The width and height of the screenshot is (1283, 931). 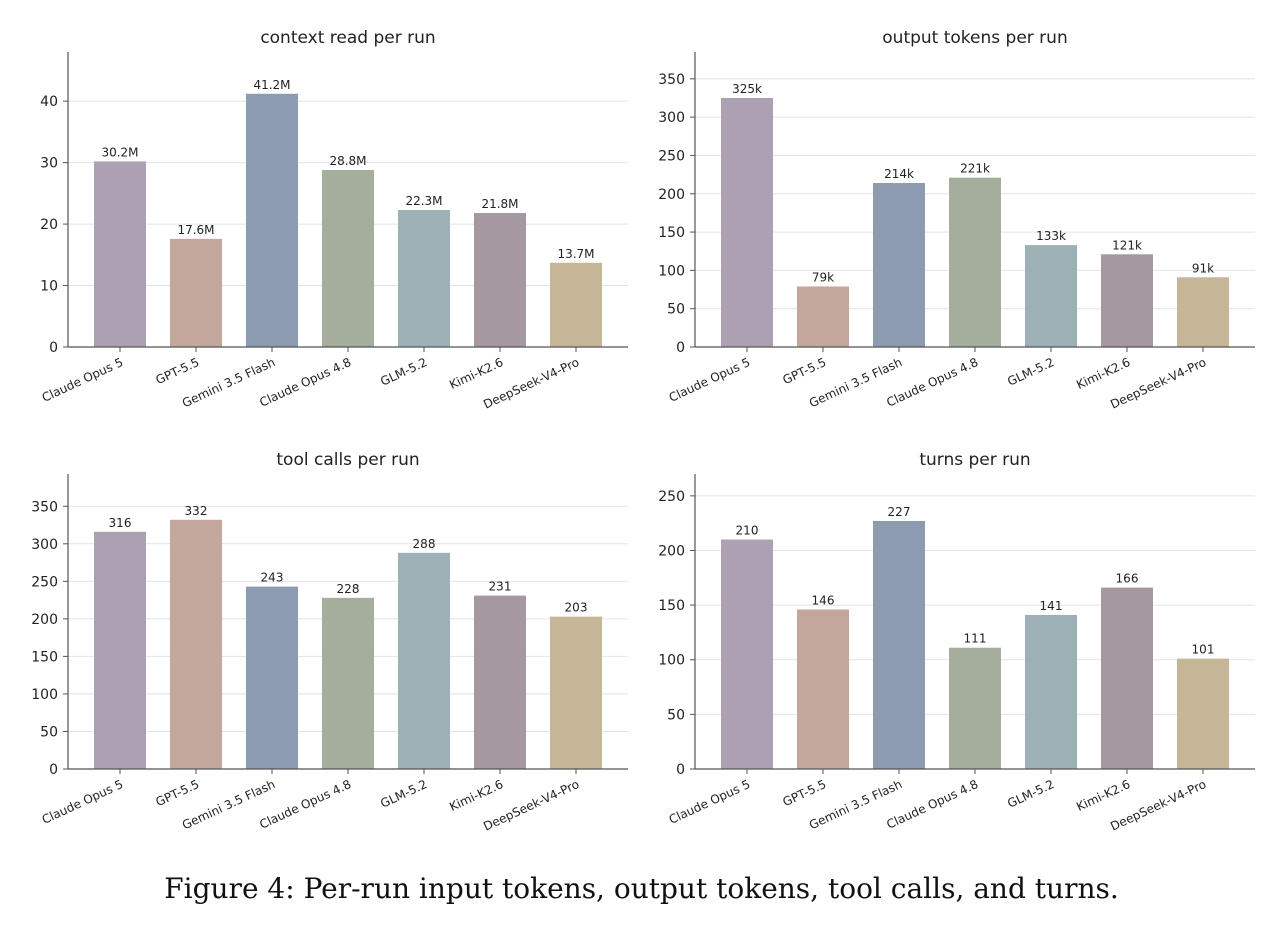 What do you see at coordinates (975, 169) in the screenshot?
I see `data-label: 221k` at bounding box center [975, 169].